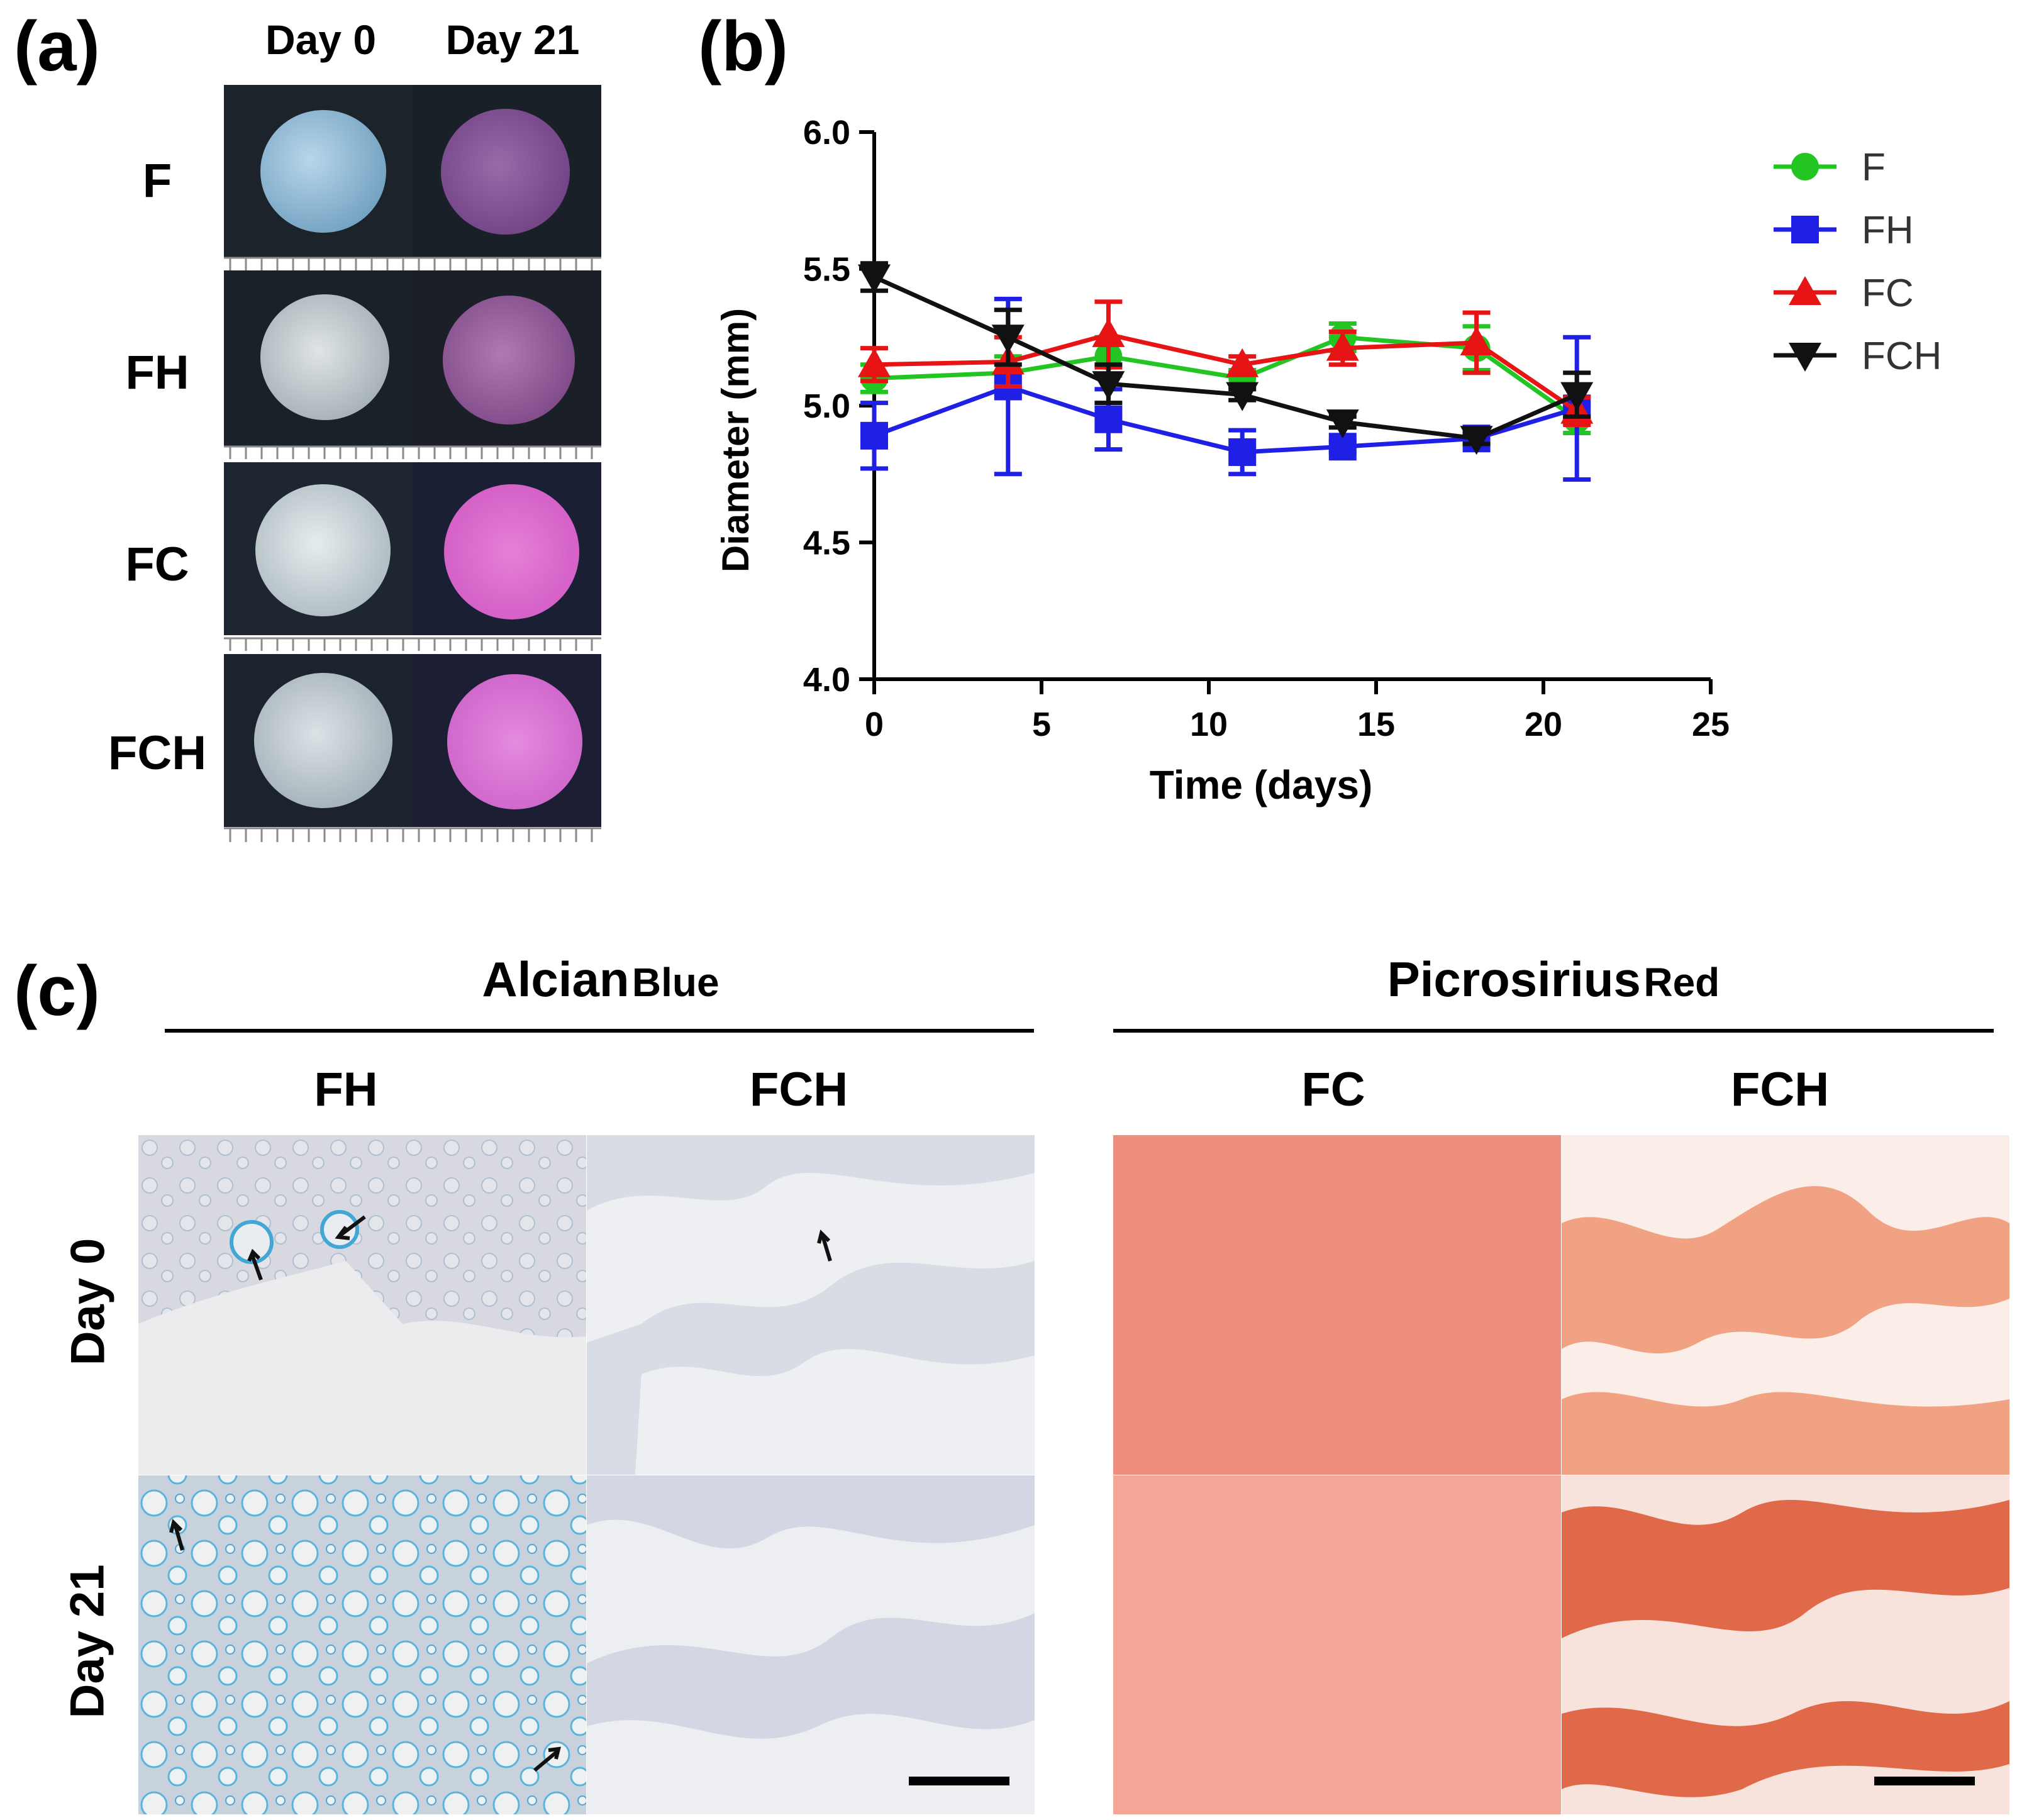 The width and height of the screenshot is (2017, 1820). I want to click on row-label-f: F, so click(157, 181).